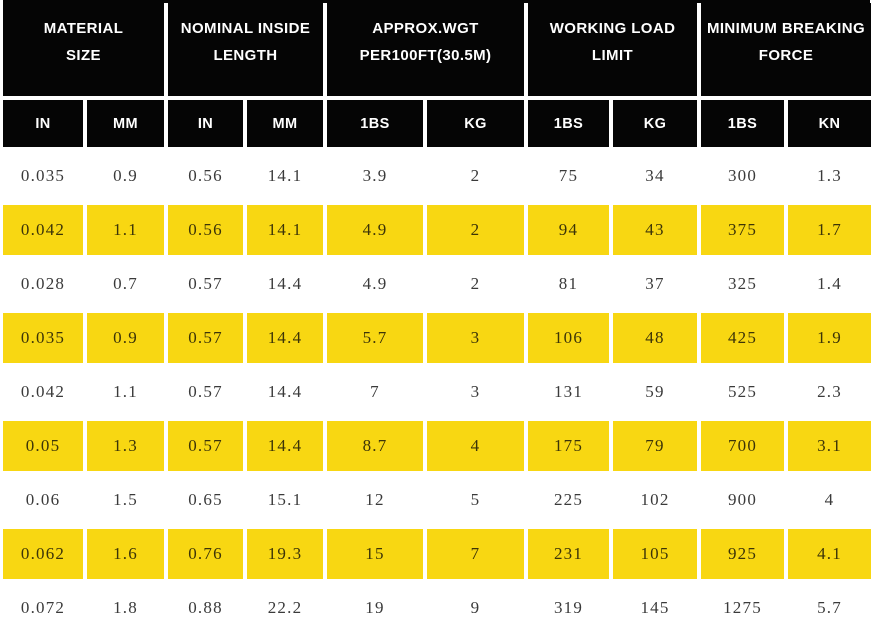 The image size is (873, 633). Describe the element at coordinates (375, 607) in the screenshot. I see `table-cell: 19` at that location.